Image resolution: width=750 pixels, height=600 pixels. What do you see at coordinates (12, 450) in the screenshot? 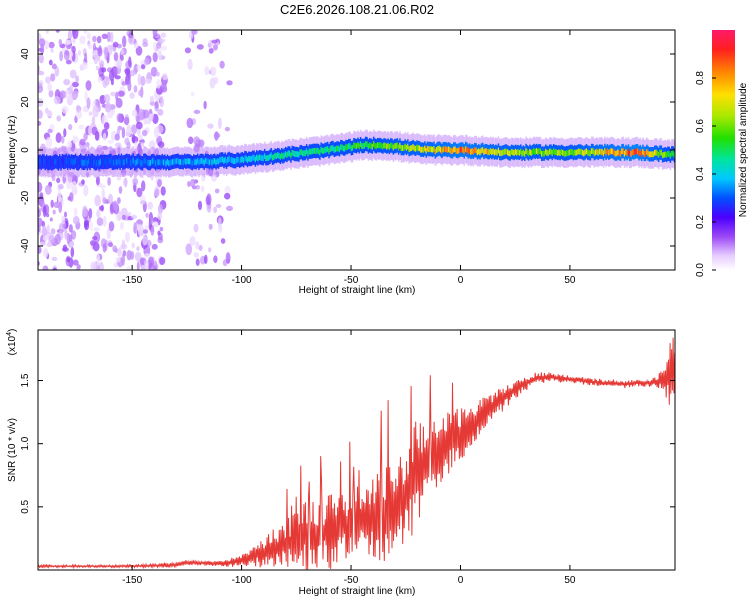
I see `snr-ylabel: SNR (10 * v/v)` at bounding box center [12, 450].